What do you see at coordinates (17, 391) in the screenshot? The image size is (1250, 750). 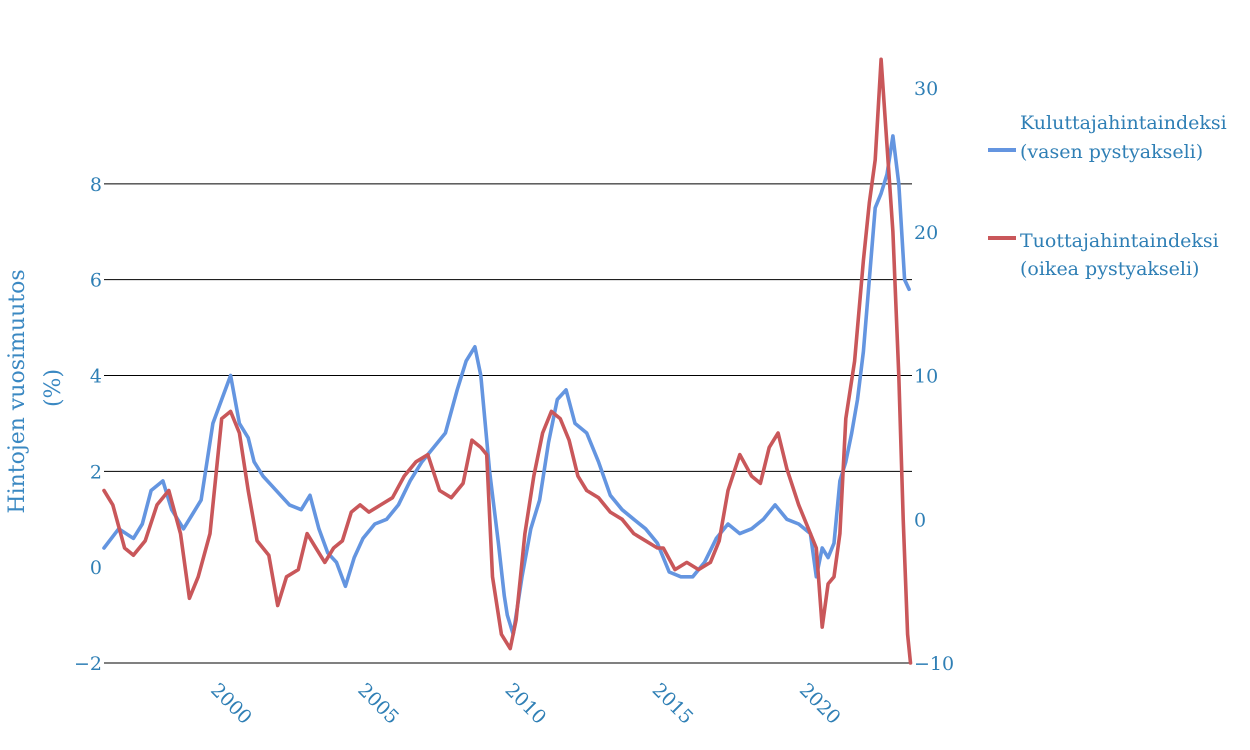 I see `y-axis-label-line-1: Hintojen vuosimuutos` at bounding box center [17, 391].